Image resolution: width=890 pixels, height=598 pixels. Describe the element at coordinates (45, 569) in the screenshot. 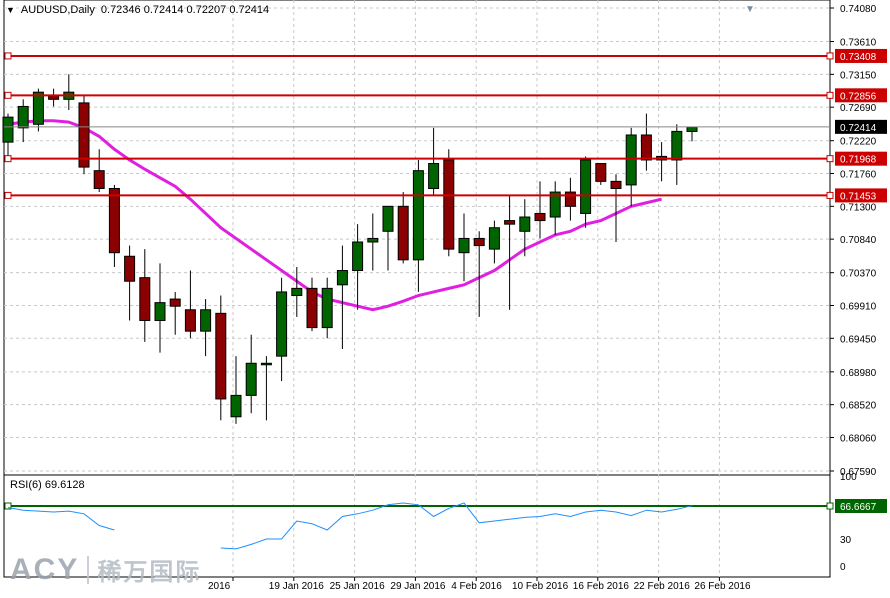

I see `logo-latin: ACY` at that location.